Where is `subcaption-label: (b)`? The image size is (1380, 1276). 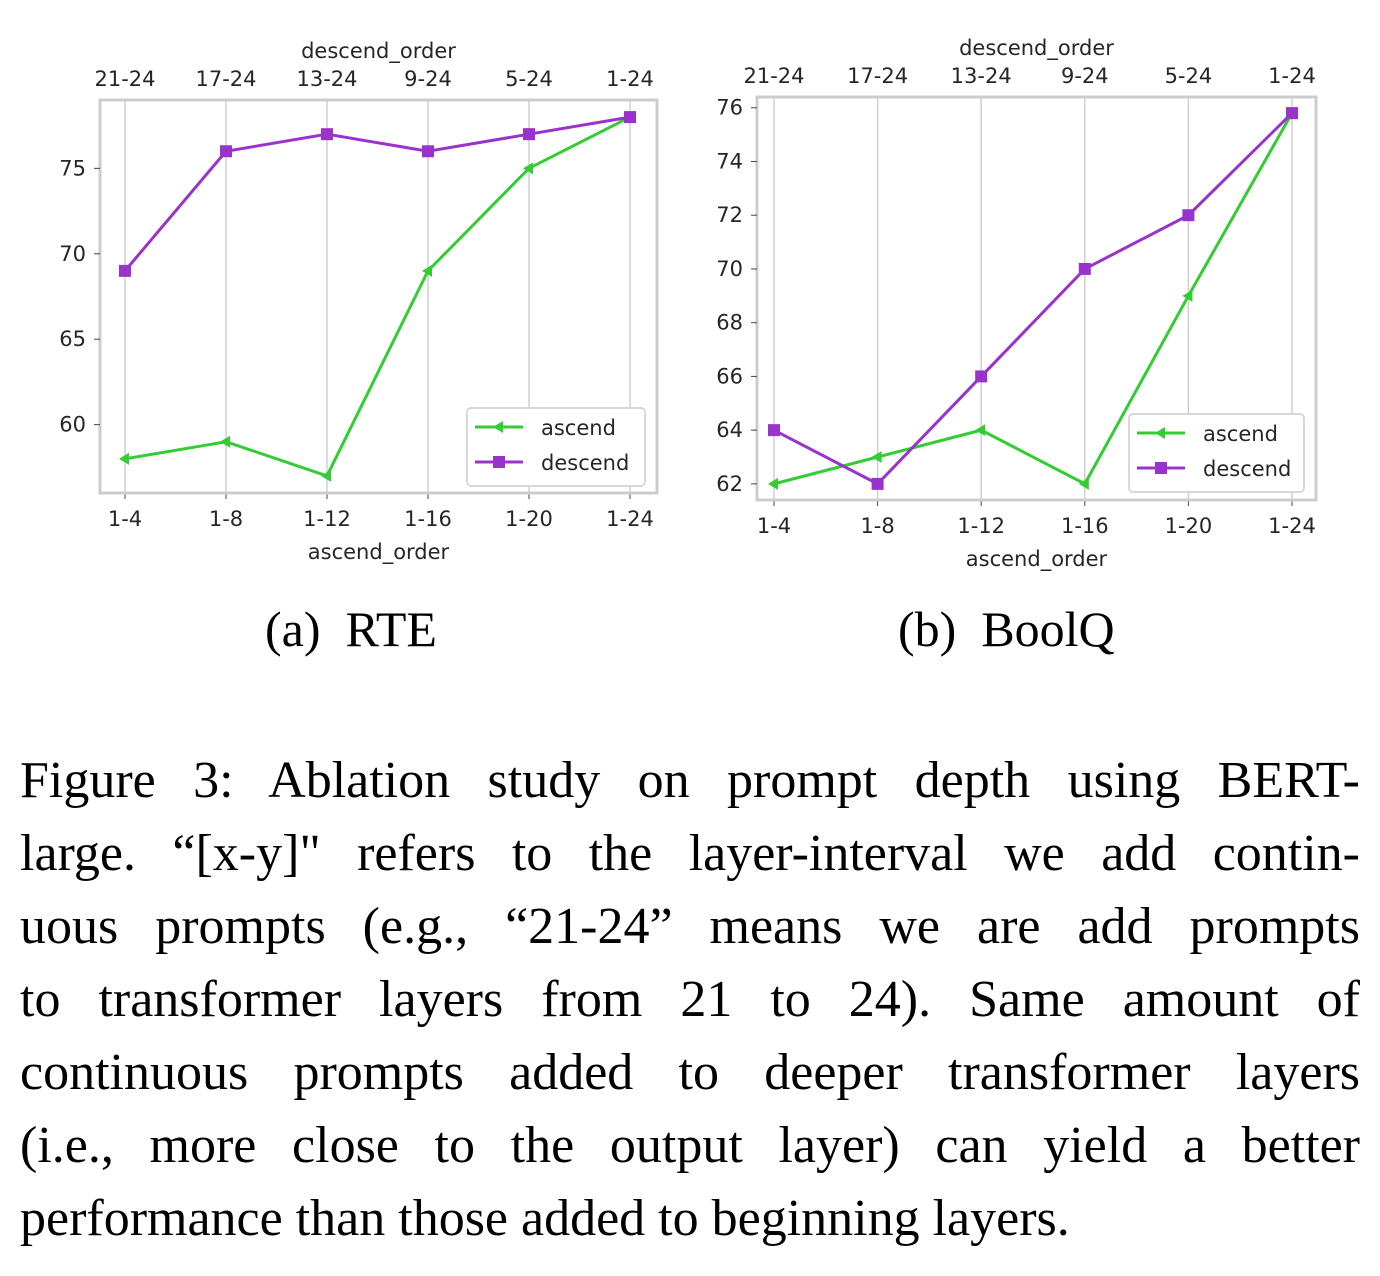 subcaption-label: (b) is located at coordinates (927, 629).